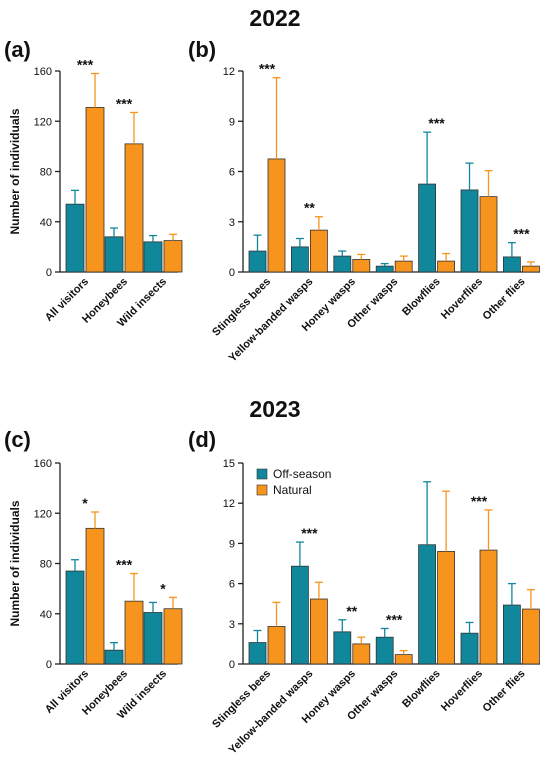 The height and width of the screenshot is (768, 550). Describe the element at coordinates (274, 18) in the screenshot. I see `year-title-2022: 2022` at that location.